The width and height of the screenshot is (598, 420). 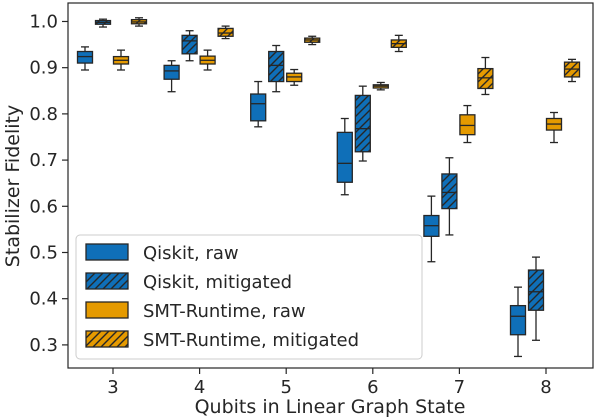 I want to click on legend-entry: SMT-Runtime, raw, so click(x=195, y=311).